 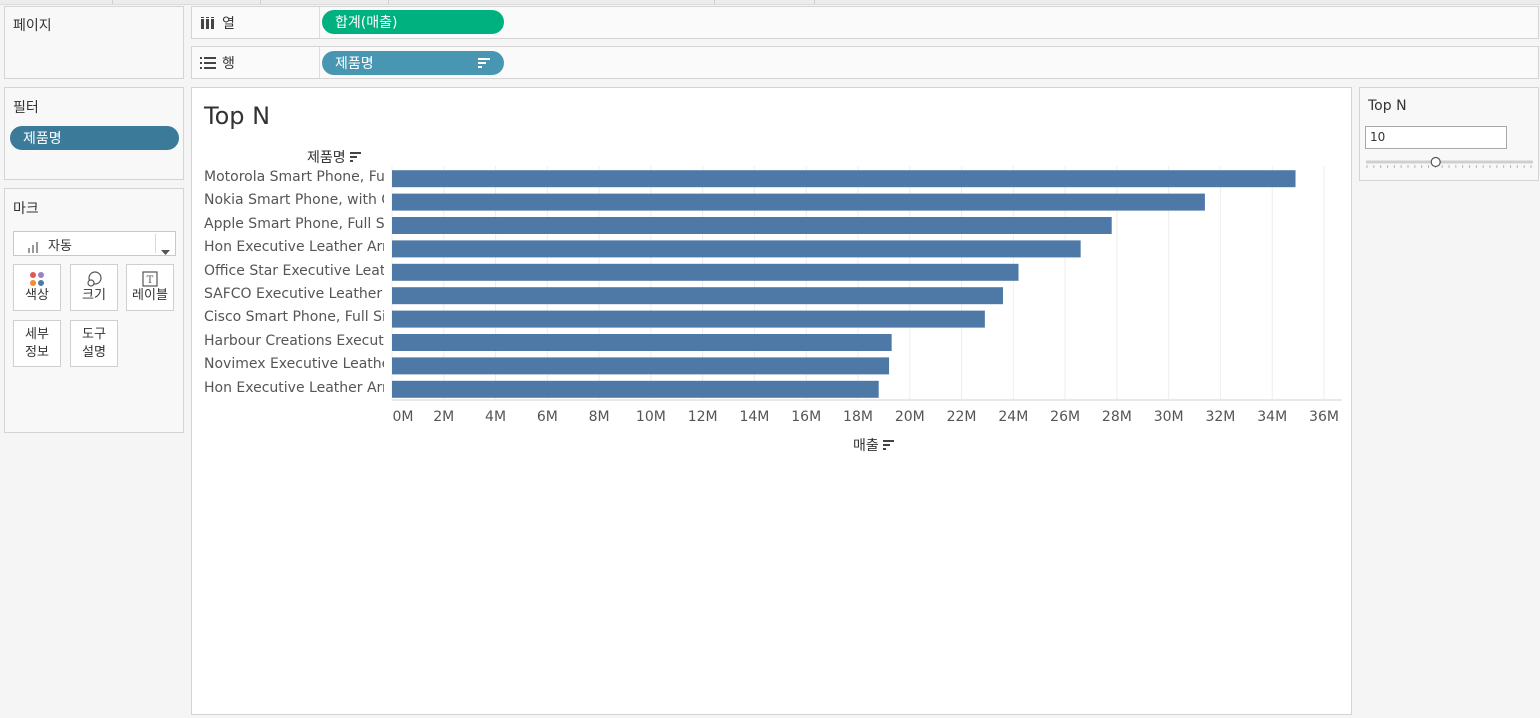 I want to click on parameter-title: Top N, so click(x=1387, y=106).